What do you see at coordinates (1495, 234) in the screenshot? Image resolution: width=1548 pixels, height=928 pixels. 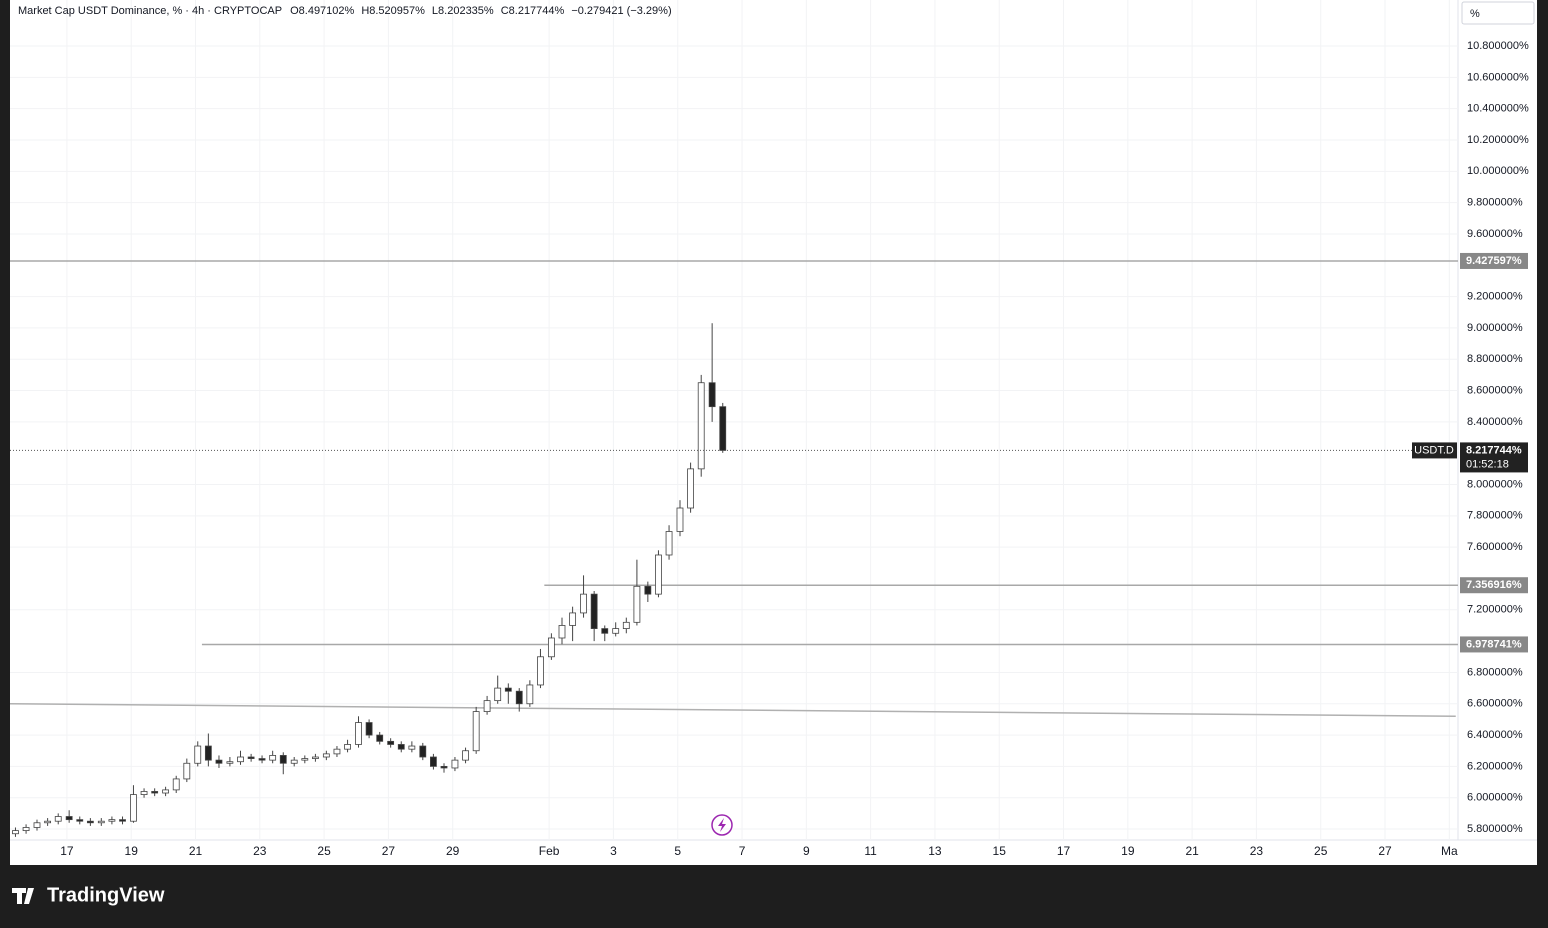 I see `y-tick-label: 9.600000%` at bounding box center [1495, 234].